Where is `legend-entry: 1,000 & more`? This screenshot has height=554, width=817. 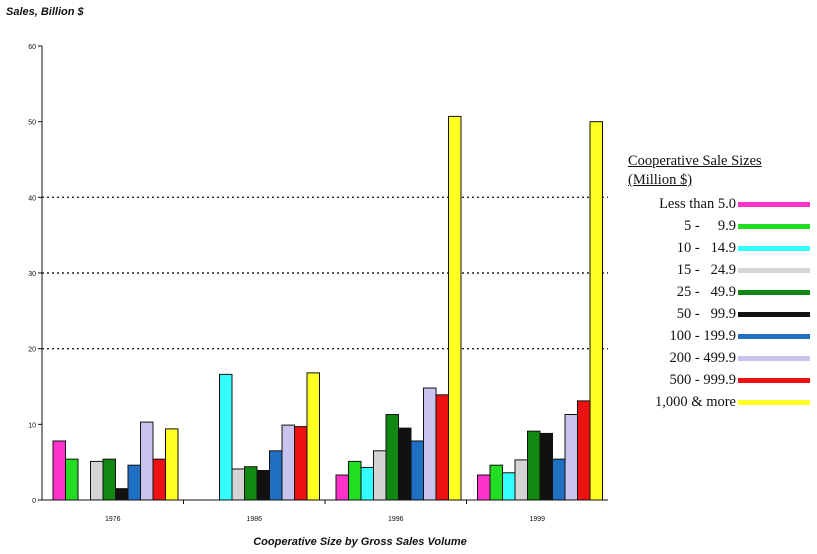
legend-entry: 1,000 & more is located at coordinates (721, 403).